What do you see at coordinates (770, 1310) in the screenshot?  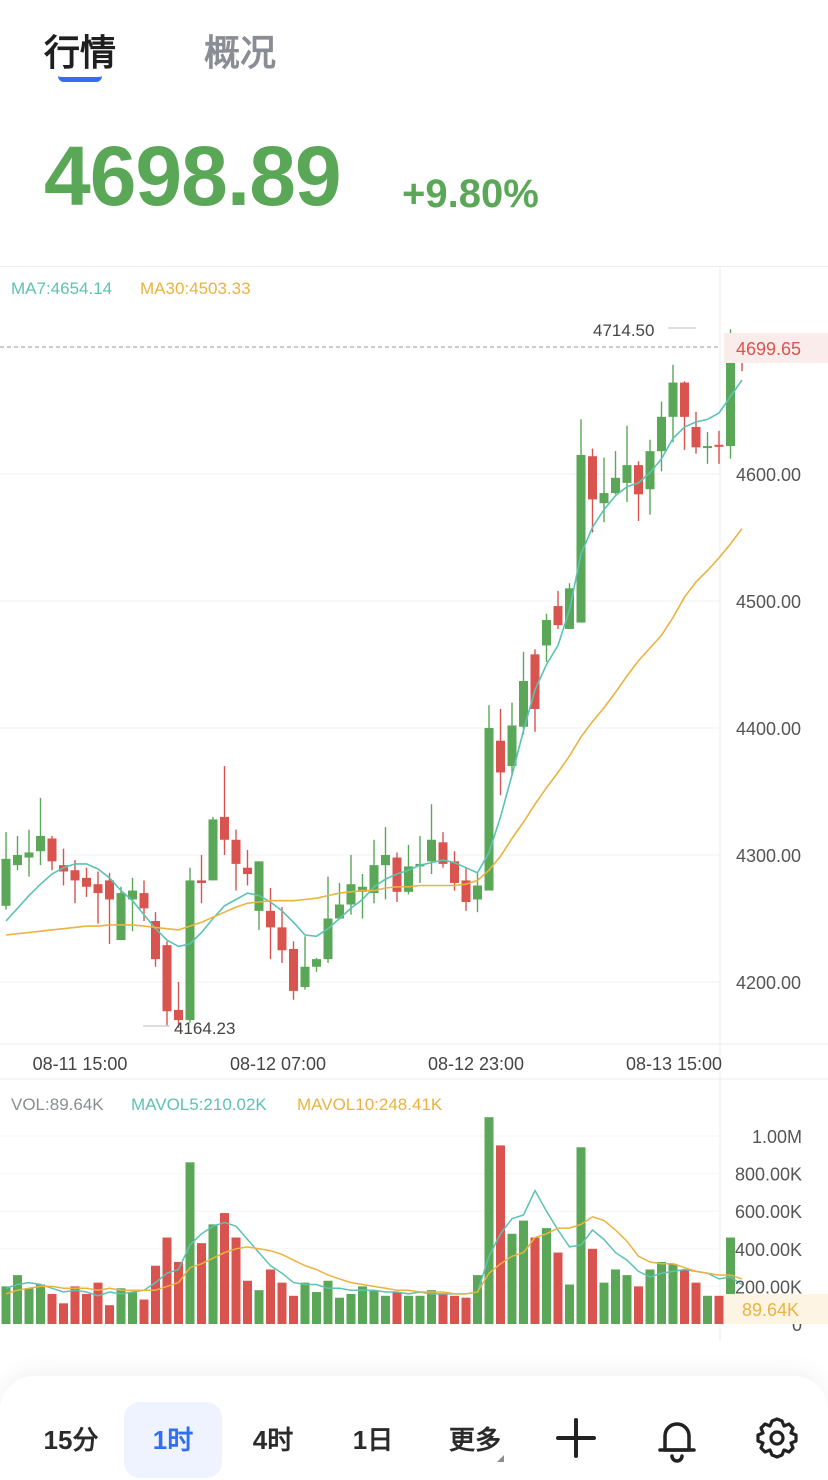 I see `current-volume-label: 89.64K` at bounding box center [770, 1310].